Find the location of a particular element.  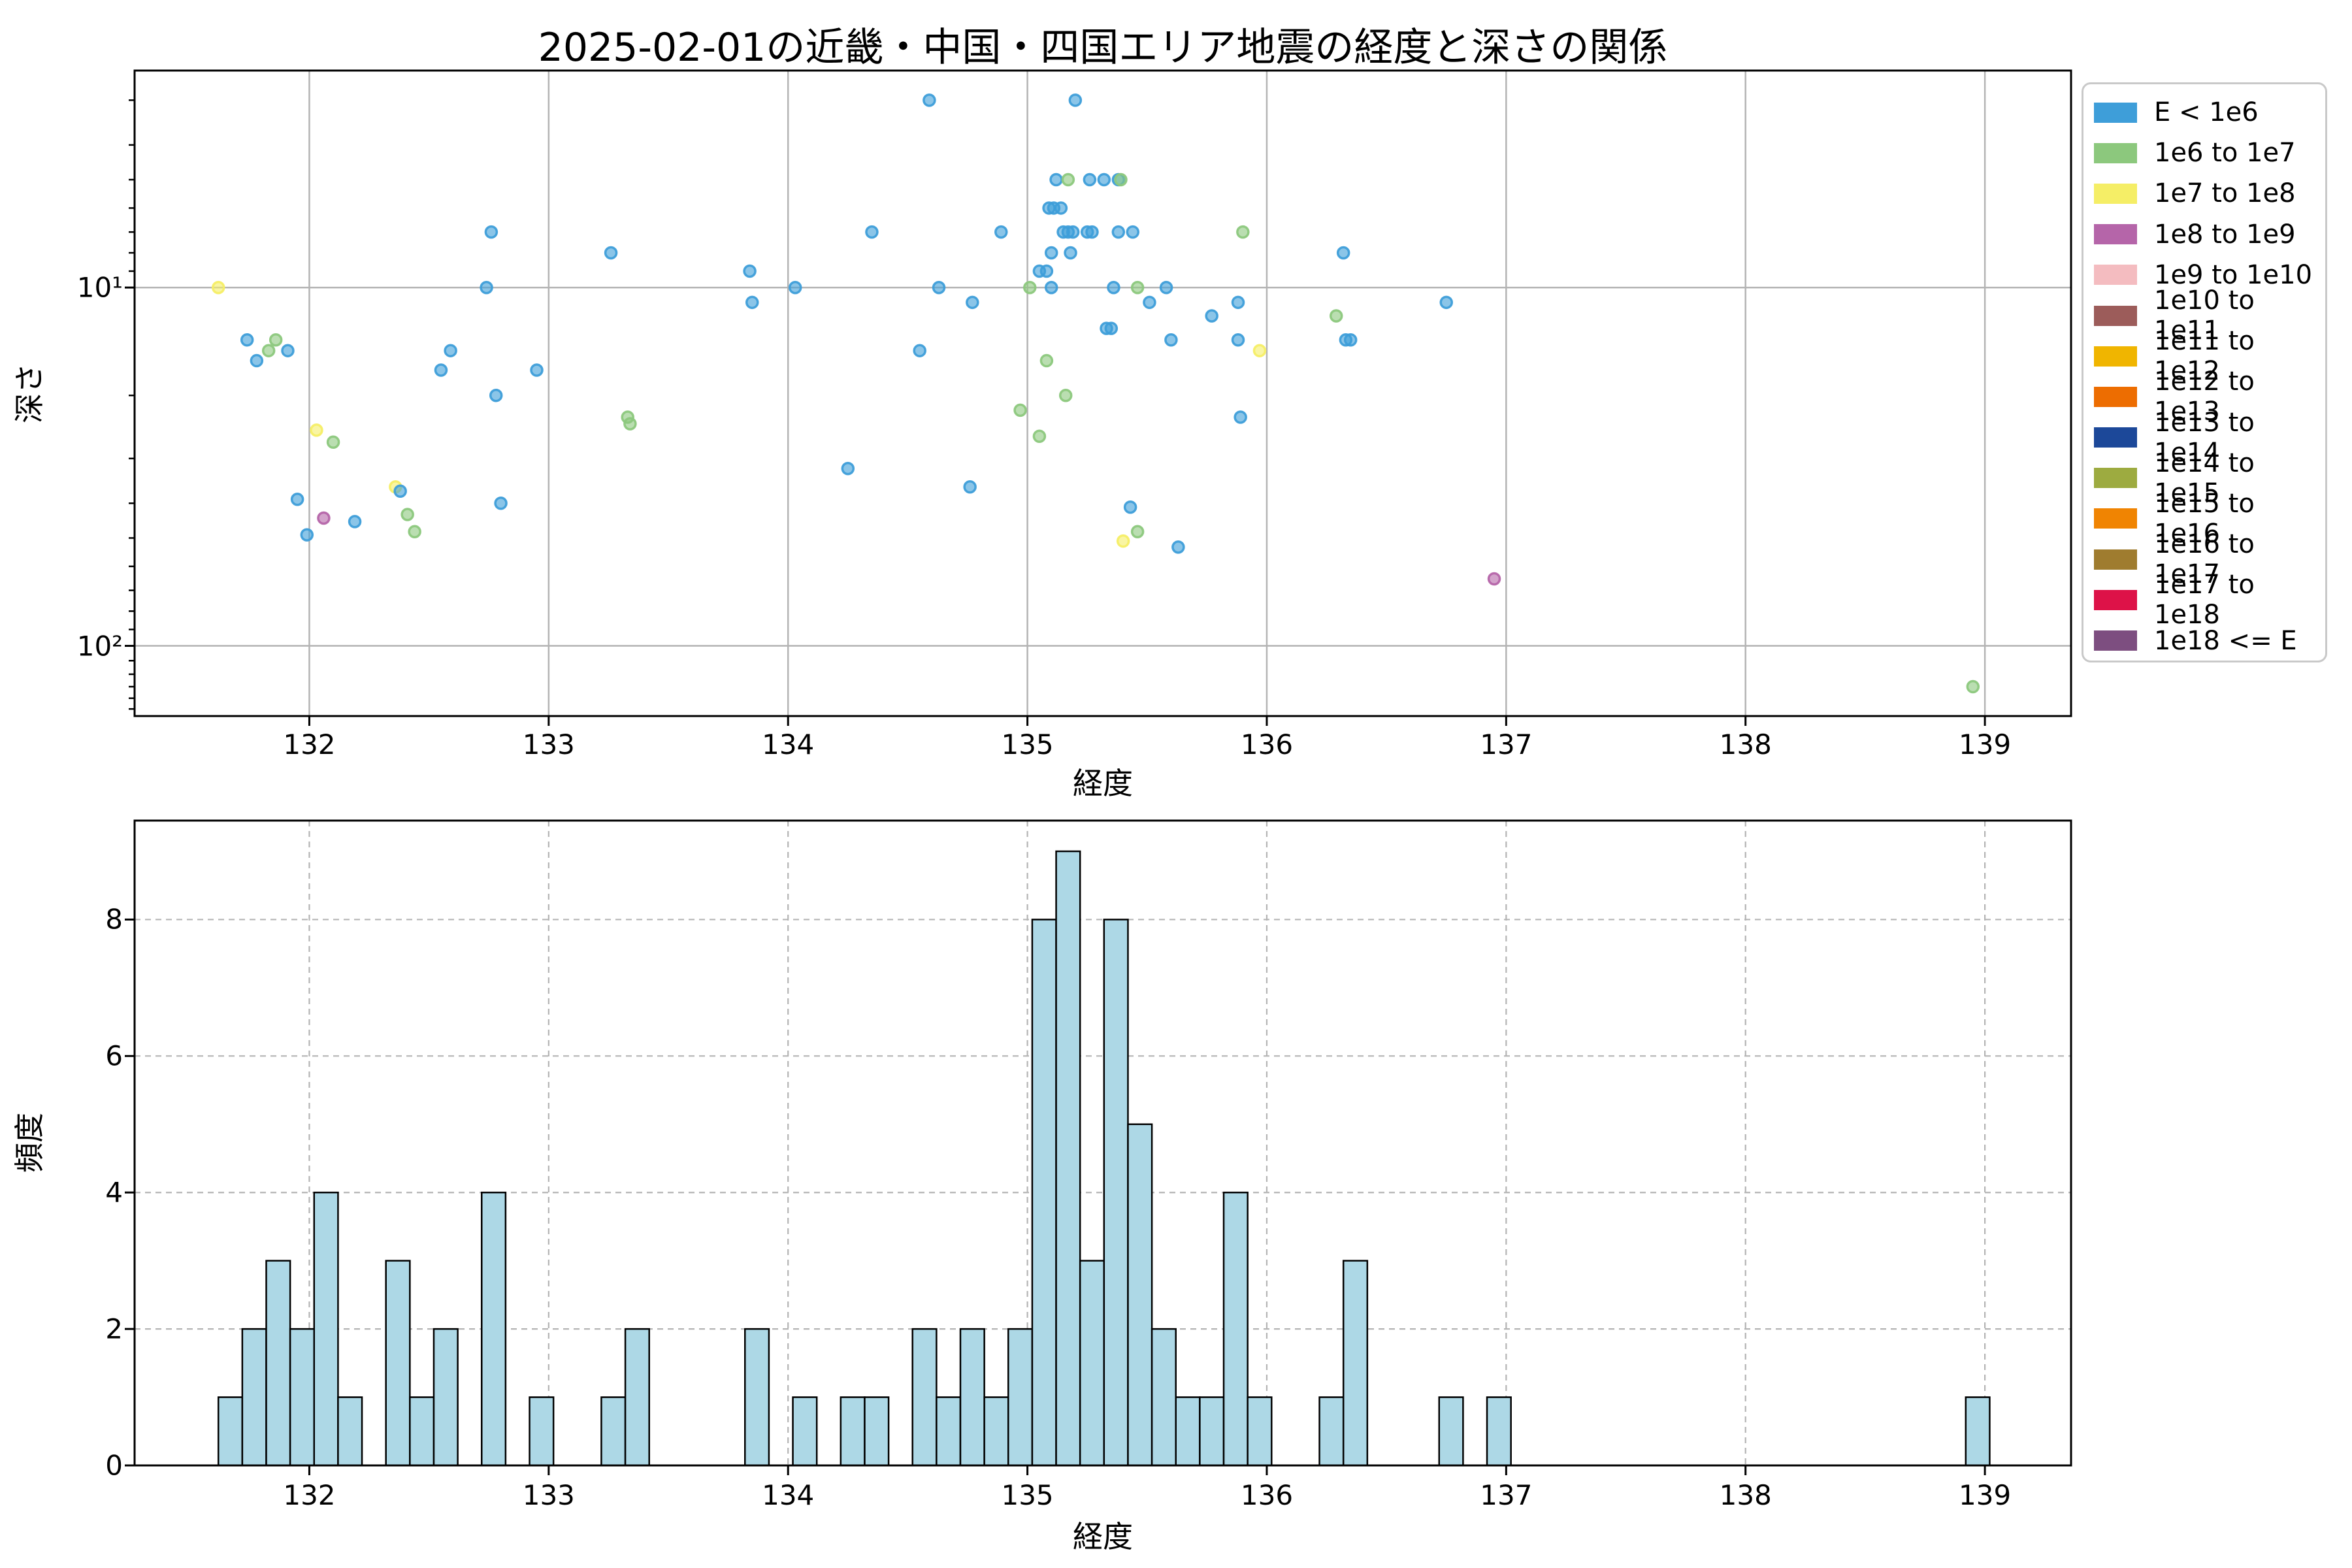

scatter-xtick-label: 137 is located at coordinates (1506, 744).